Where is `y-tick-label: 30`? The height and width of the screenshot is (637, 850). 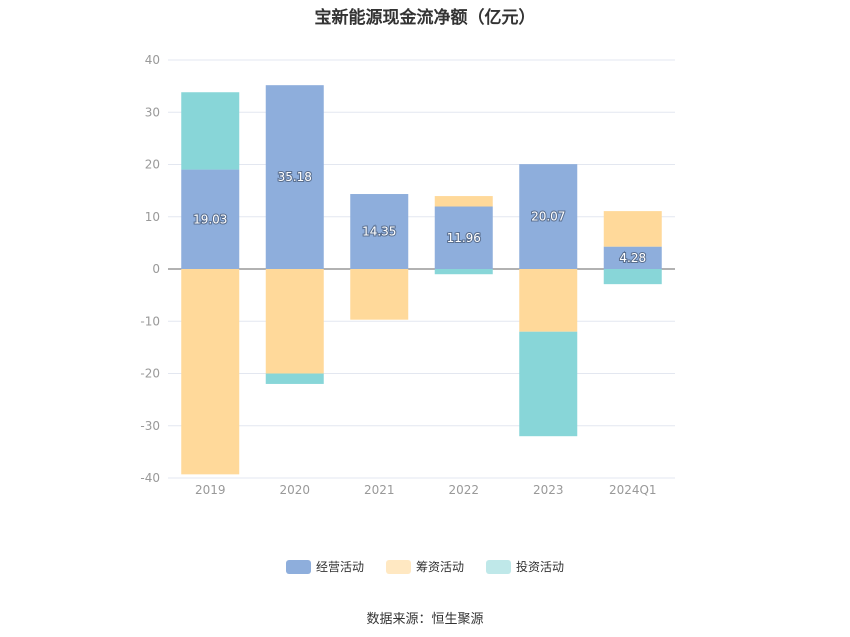 y-tick-label: 30 is located at coordinates (152, 112).